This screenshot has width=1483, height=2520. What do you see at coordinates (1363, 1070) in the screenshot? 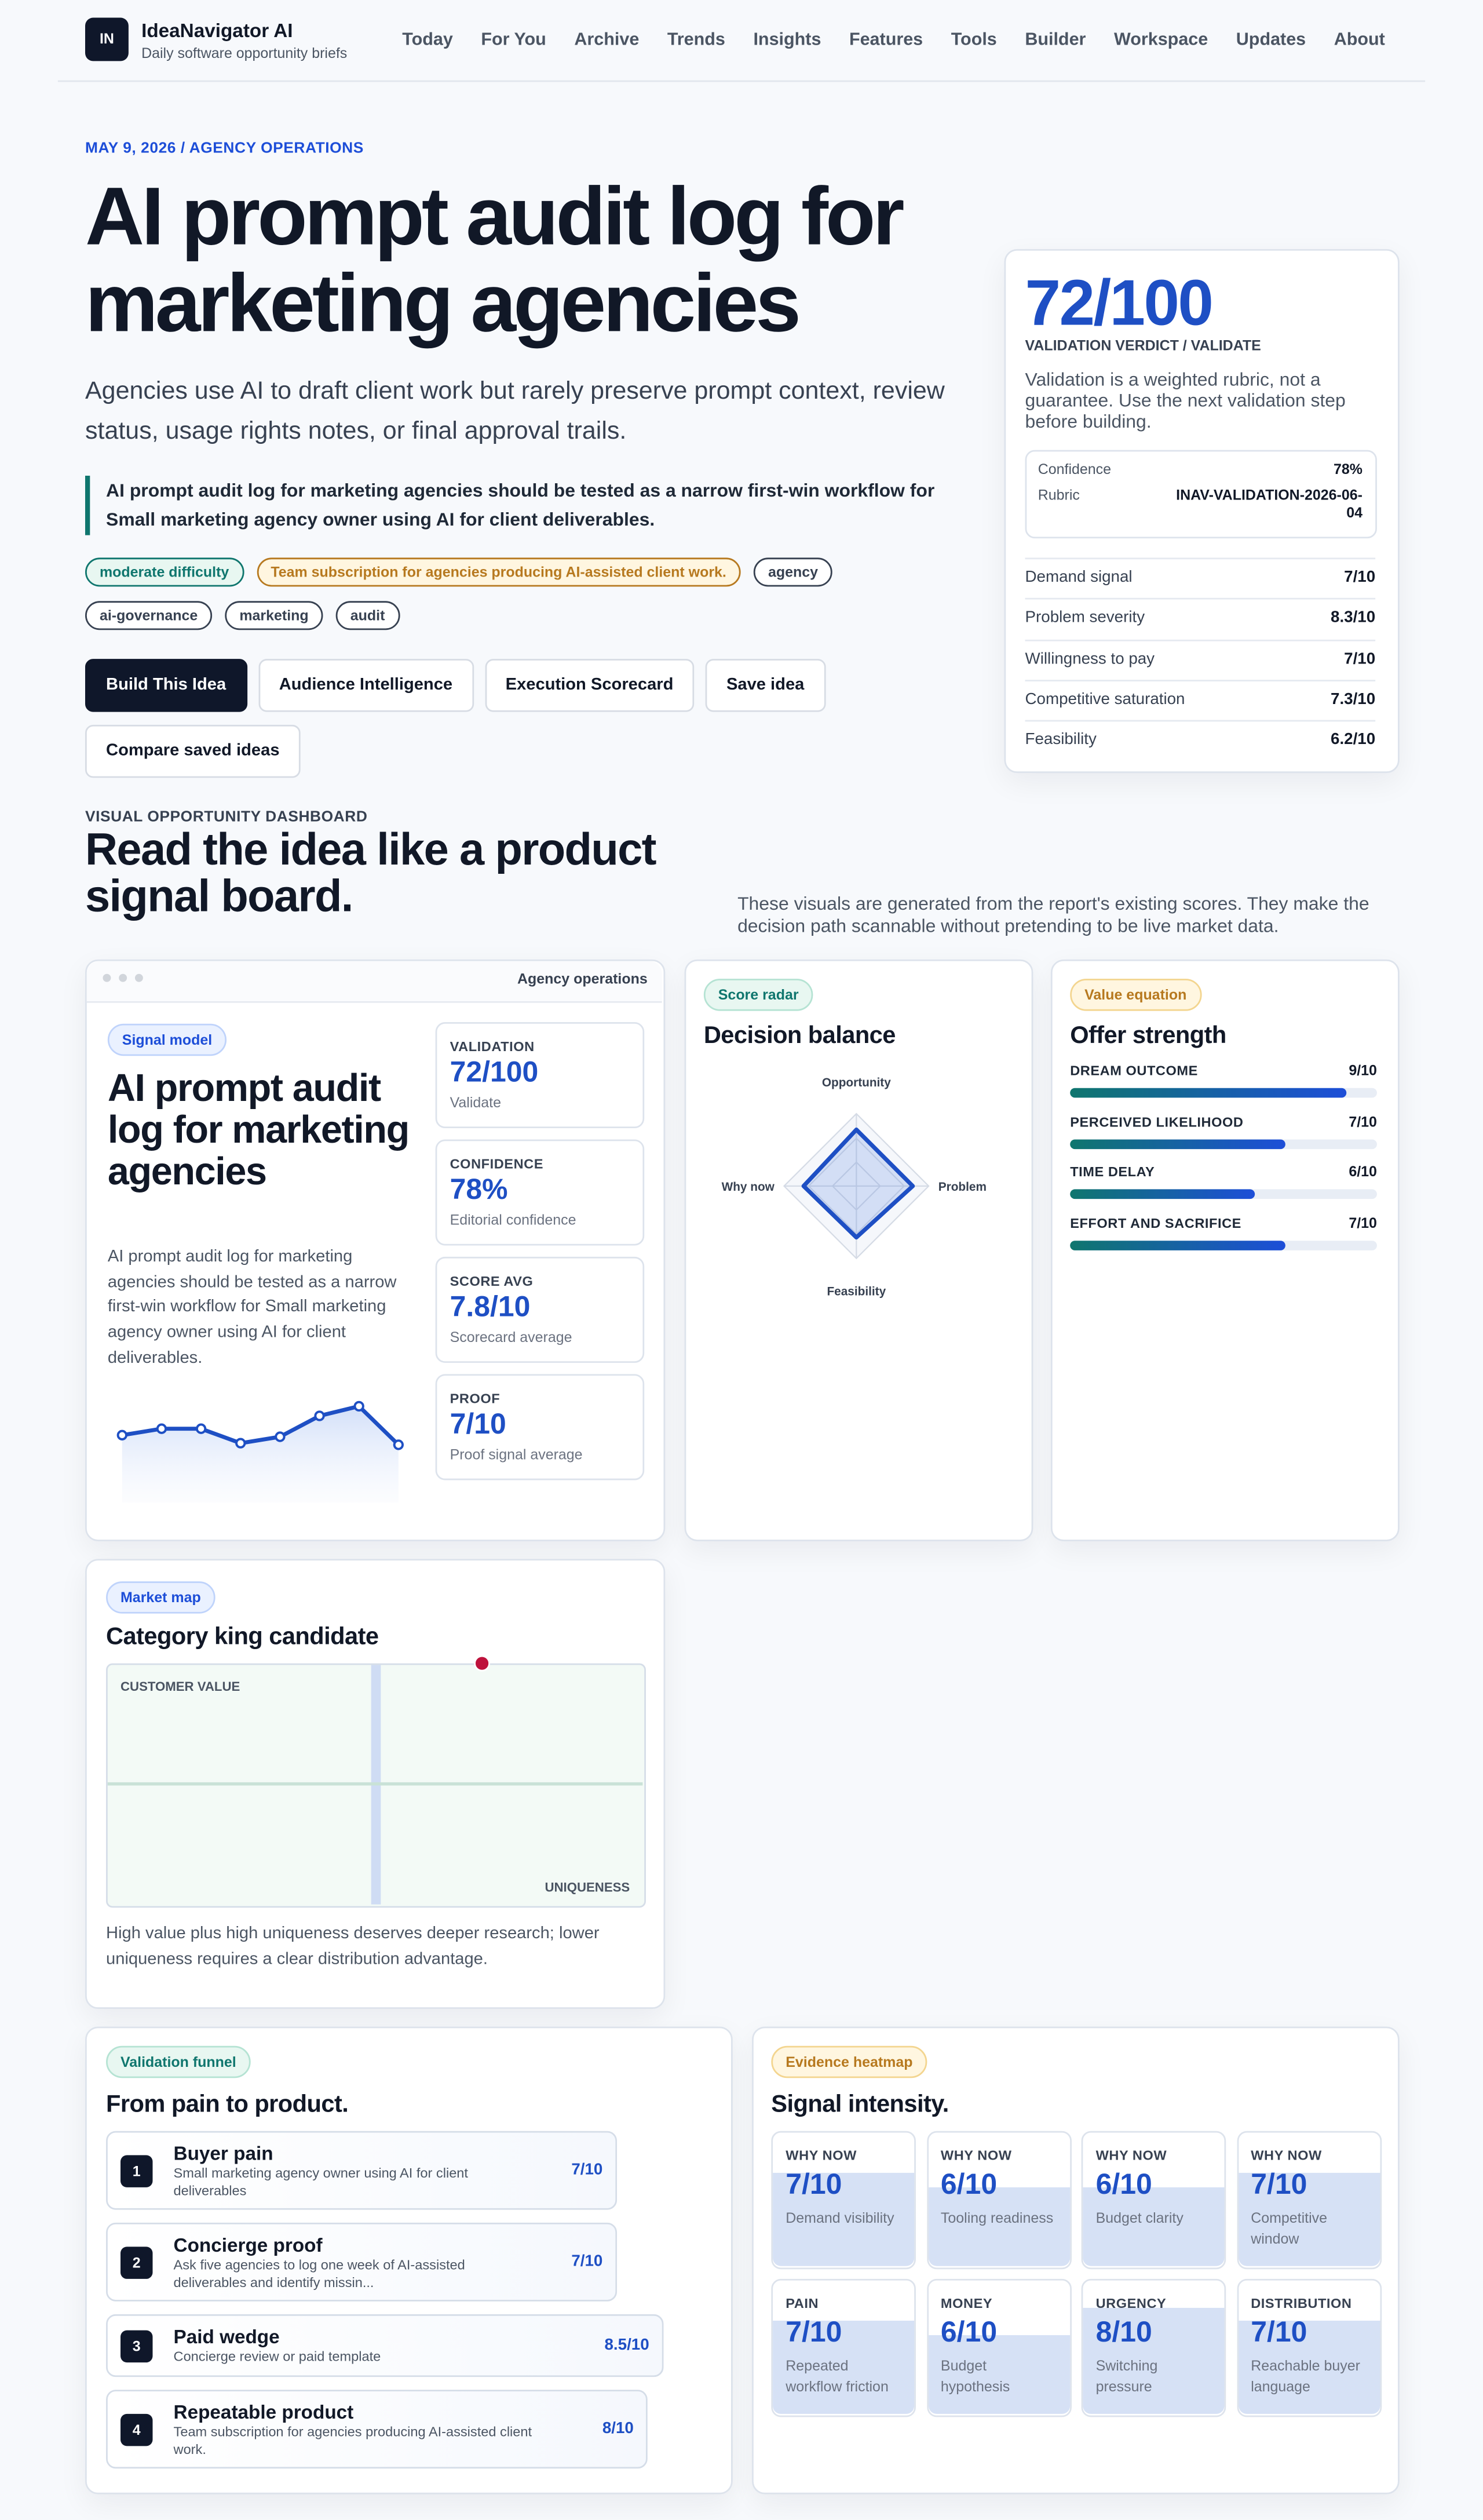
I see `offer-value: 9/10` at bounding box center [1363, 1070].